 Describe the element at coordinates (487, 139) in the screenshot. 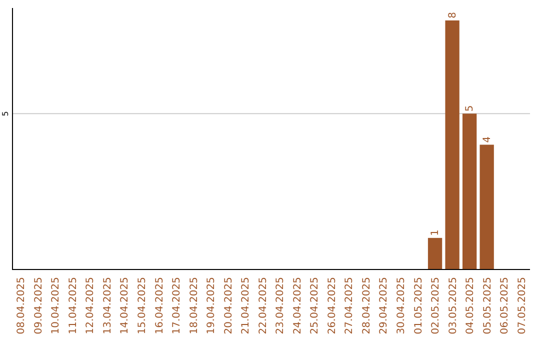

I see `data-label: 4` at that location.